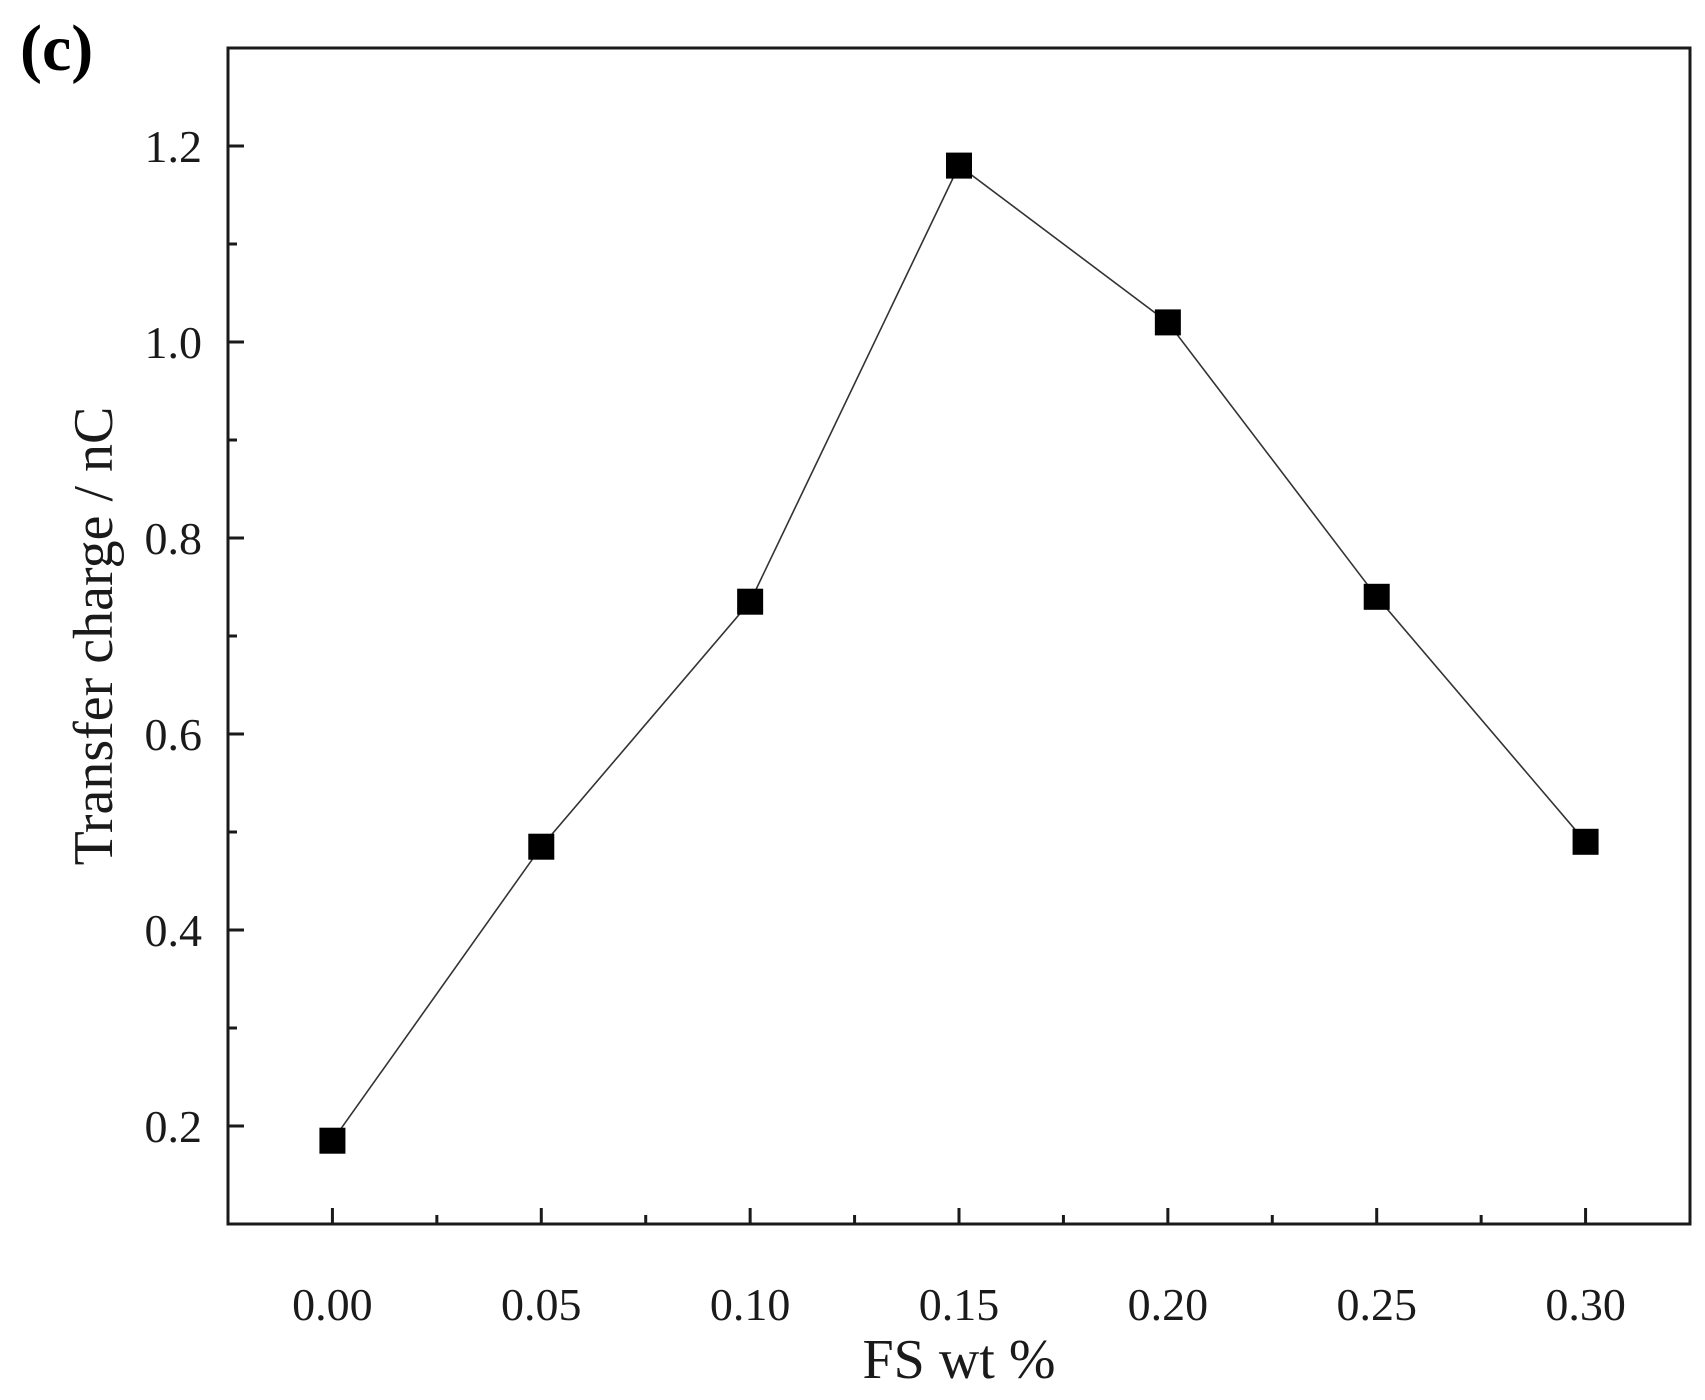  I want to click on y-axis-ticks, so click(236, 587).